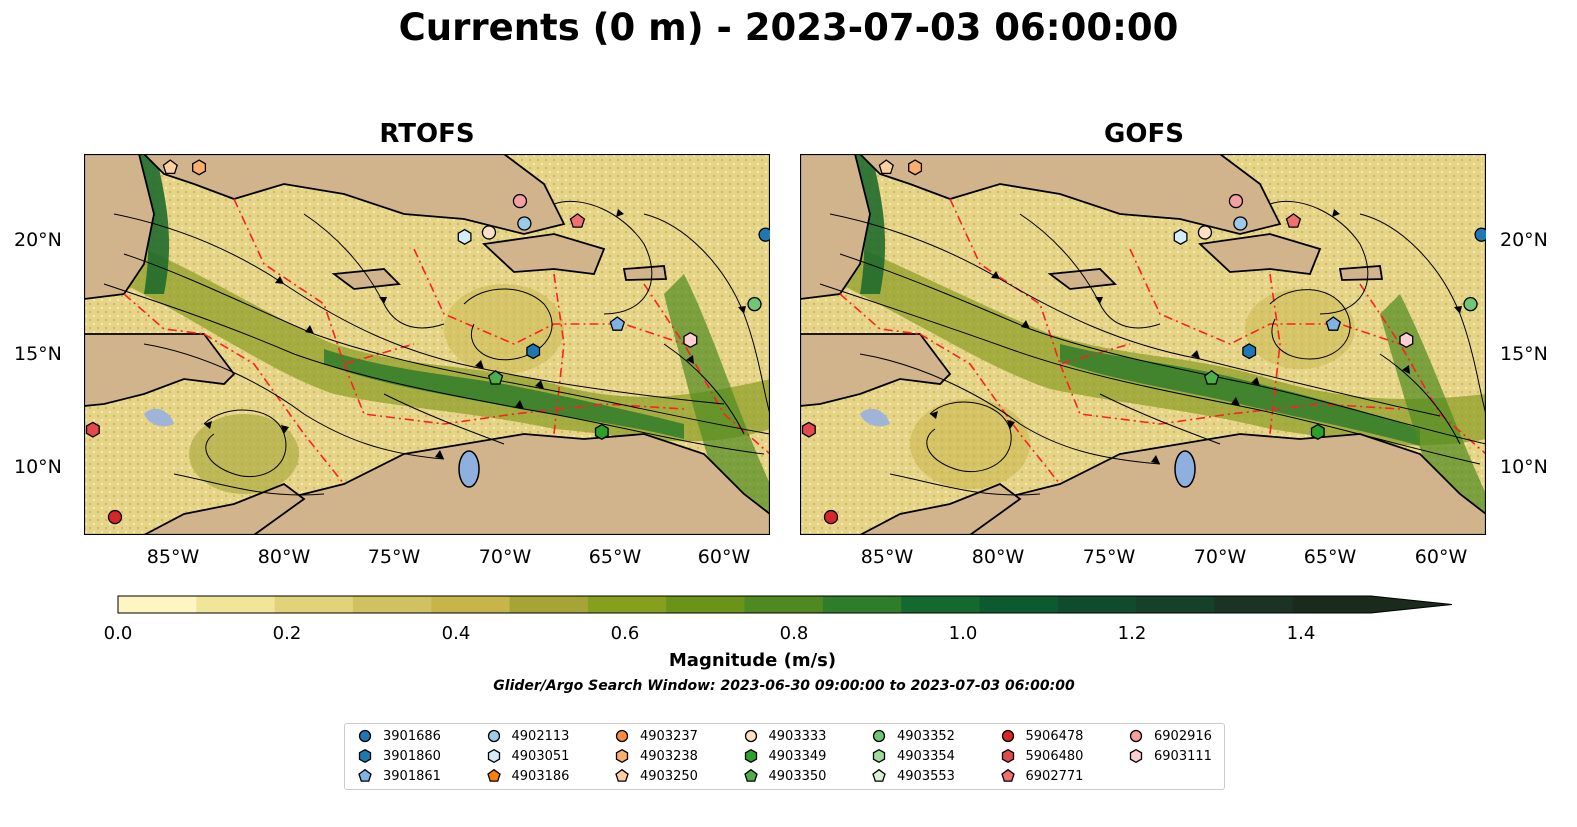 The height and width of the screenshot is (827, 1577). Describe the element at coordinates (399, 736) in the screenshot. I see `legend-item: 3901686` at that location.